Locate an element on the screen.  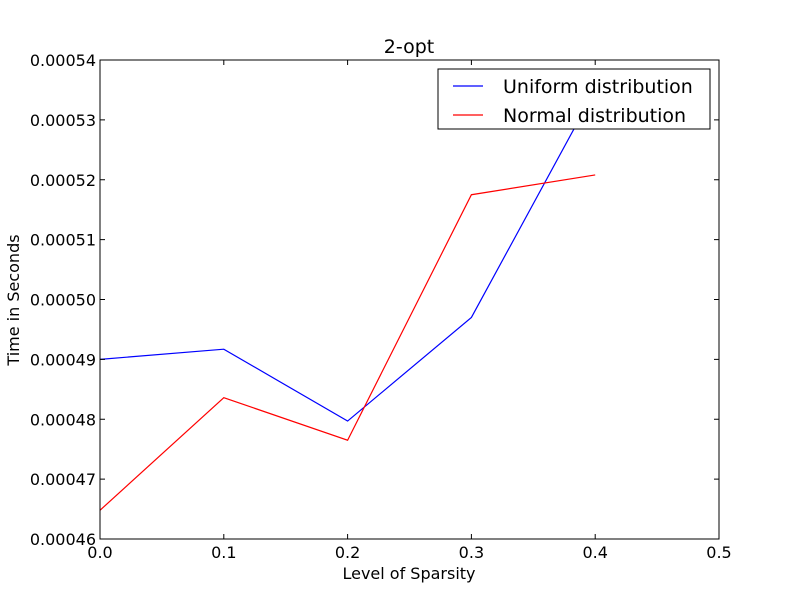
legend: Uniform distribution Normal distribution is located at coordinates (574, 99).